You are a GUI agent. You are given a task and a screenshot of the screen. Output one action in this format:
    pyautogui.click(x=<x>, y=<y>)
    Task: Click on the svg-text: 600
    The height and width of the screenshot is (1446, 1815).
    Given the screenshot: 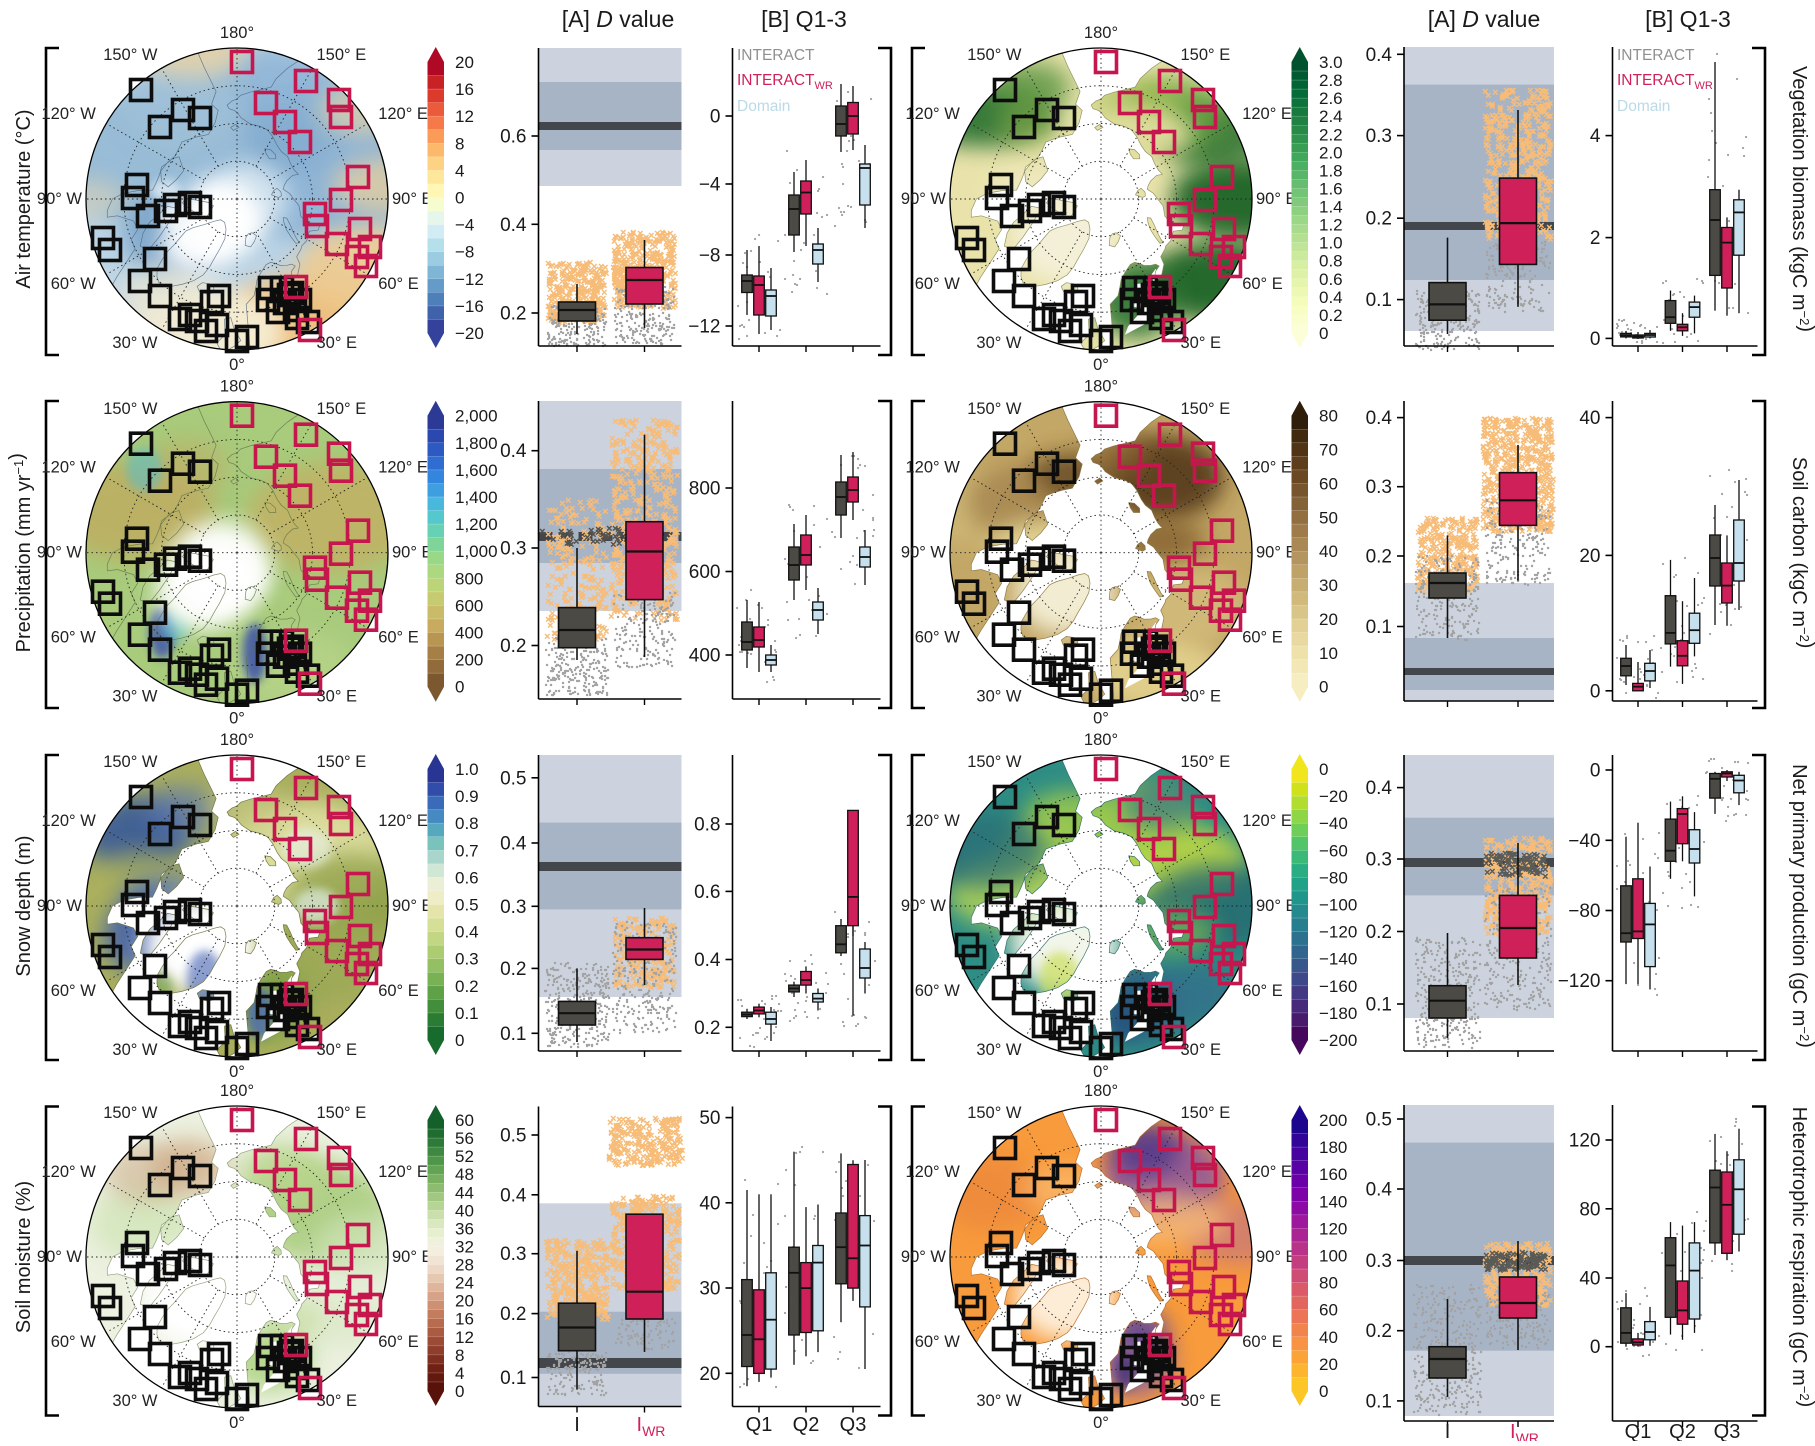 What is the action you would take?
    pyautogui.click(x=705, y=572)
    